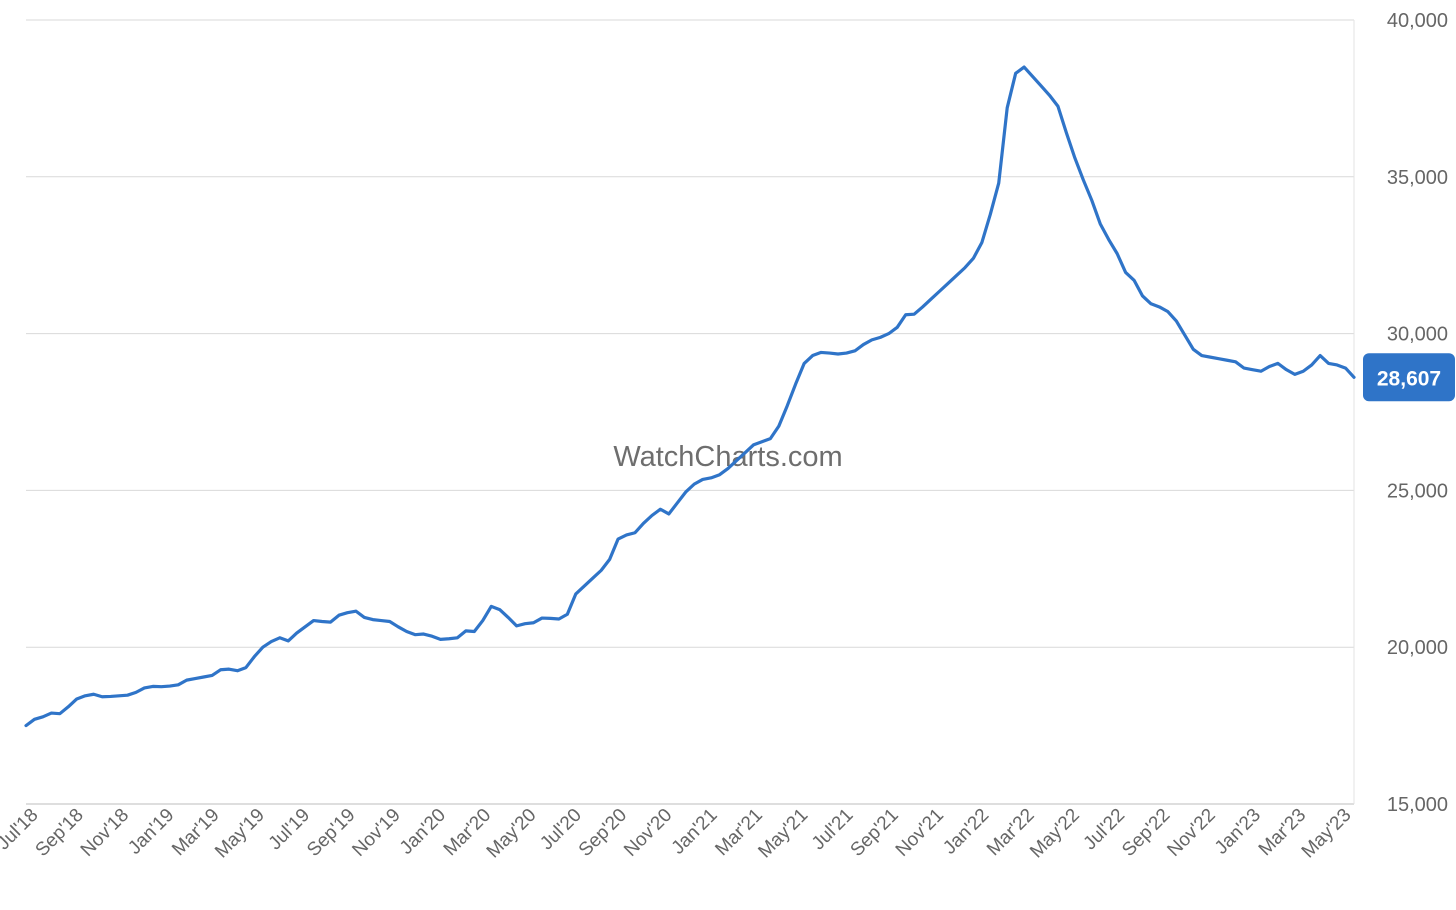 Image resolution: width=1456 pixels, height=910 pixels. Describe the element at coordinates (603, 833) in the screenshot. I see `x-tick-label: Sep'20` at that location.